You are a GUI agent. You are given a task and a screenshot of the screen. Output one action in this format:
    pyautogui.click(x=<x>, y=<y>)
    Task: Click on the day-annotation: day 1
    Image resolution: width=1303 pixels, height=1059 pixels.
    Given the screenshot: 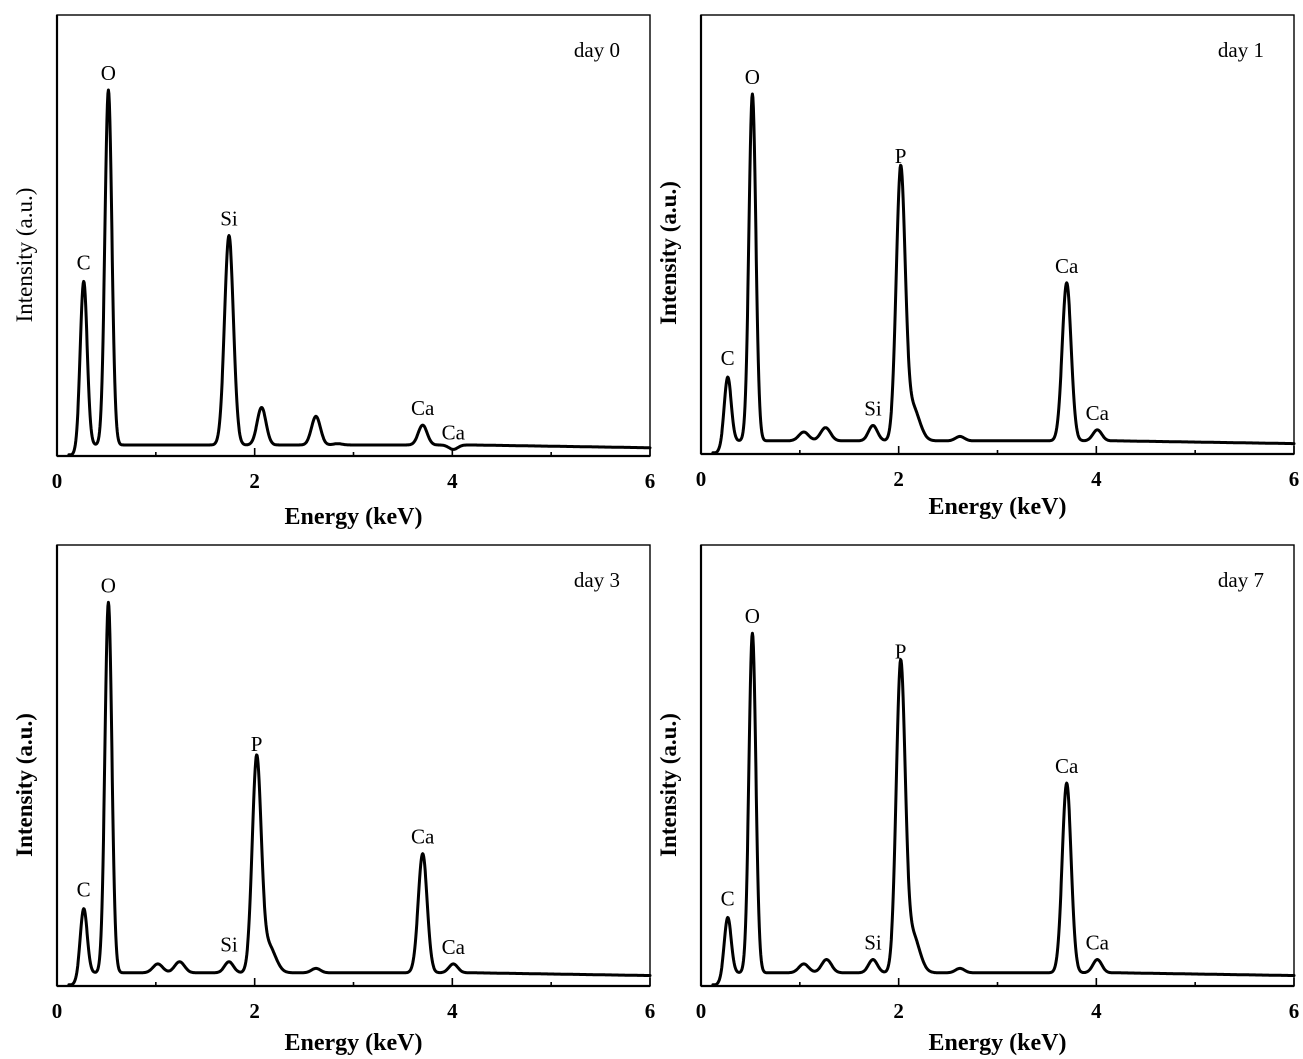 What is the action you would take?
    pyautogui.click(x=1241, y=50)
    